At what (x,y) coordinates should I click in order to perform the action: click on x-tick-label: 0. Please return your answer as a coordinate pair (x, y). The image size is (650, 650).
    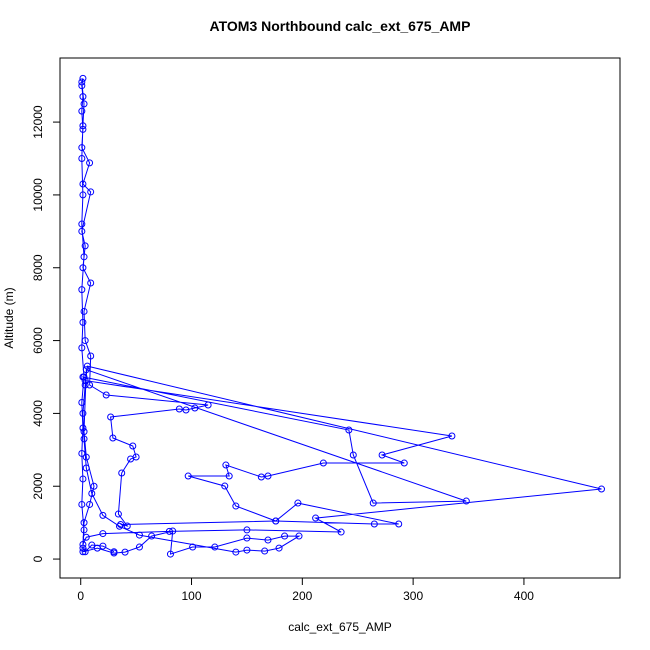
    Looking at the image, I should click on (80, 596).